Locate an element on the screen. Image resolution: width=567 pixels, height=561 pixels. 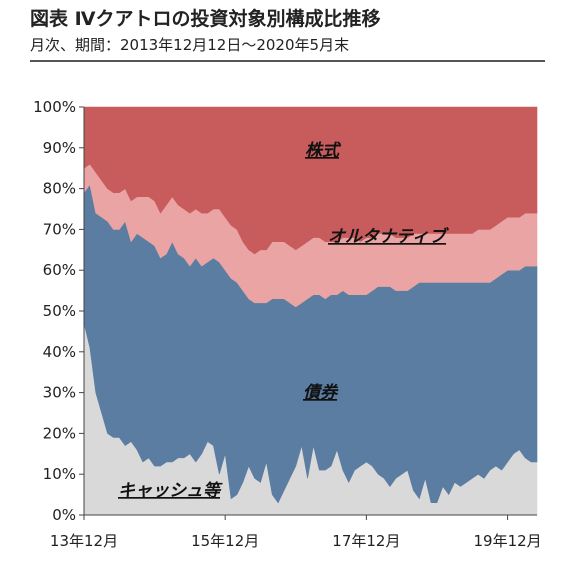
y-tick-label: 30% is located at coordinates (59, 393).